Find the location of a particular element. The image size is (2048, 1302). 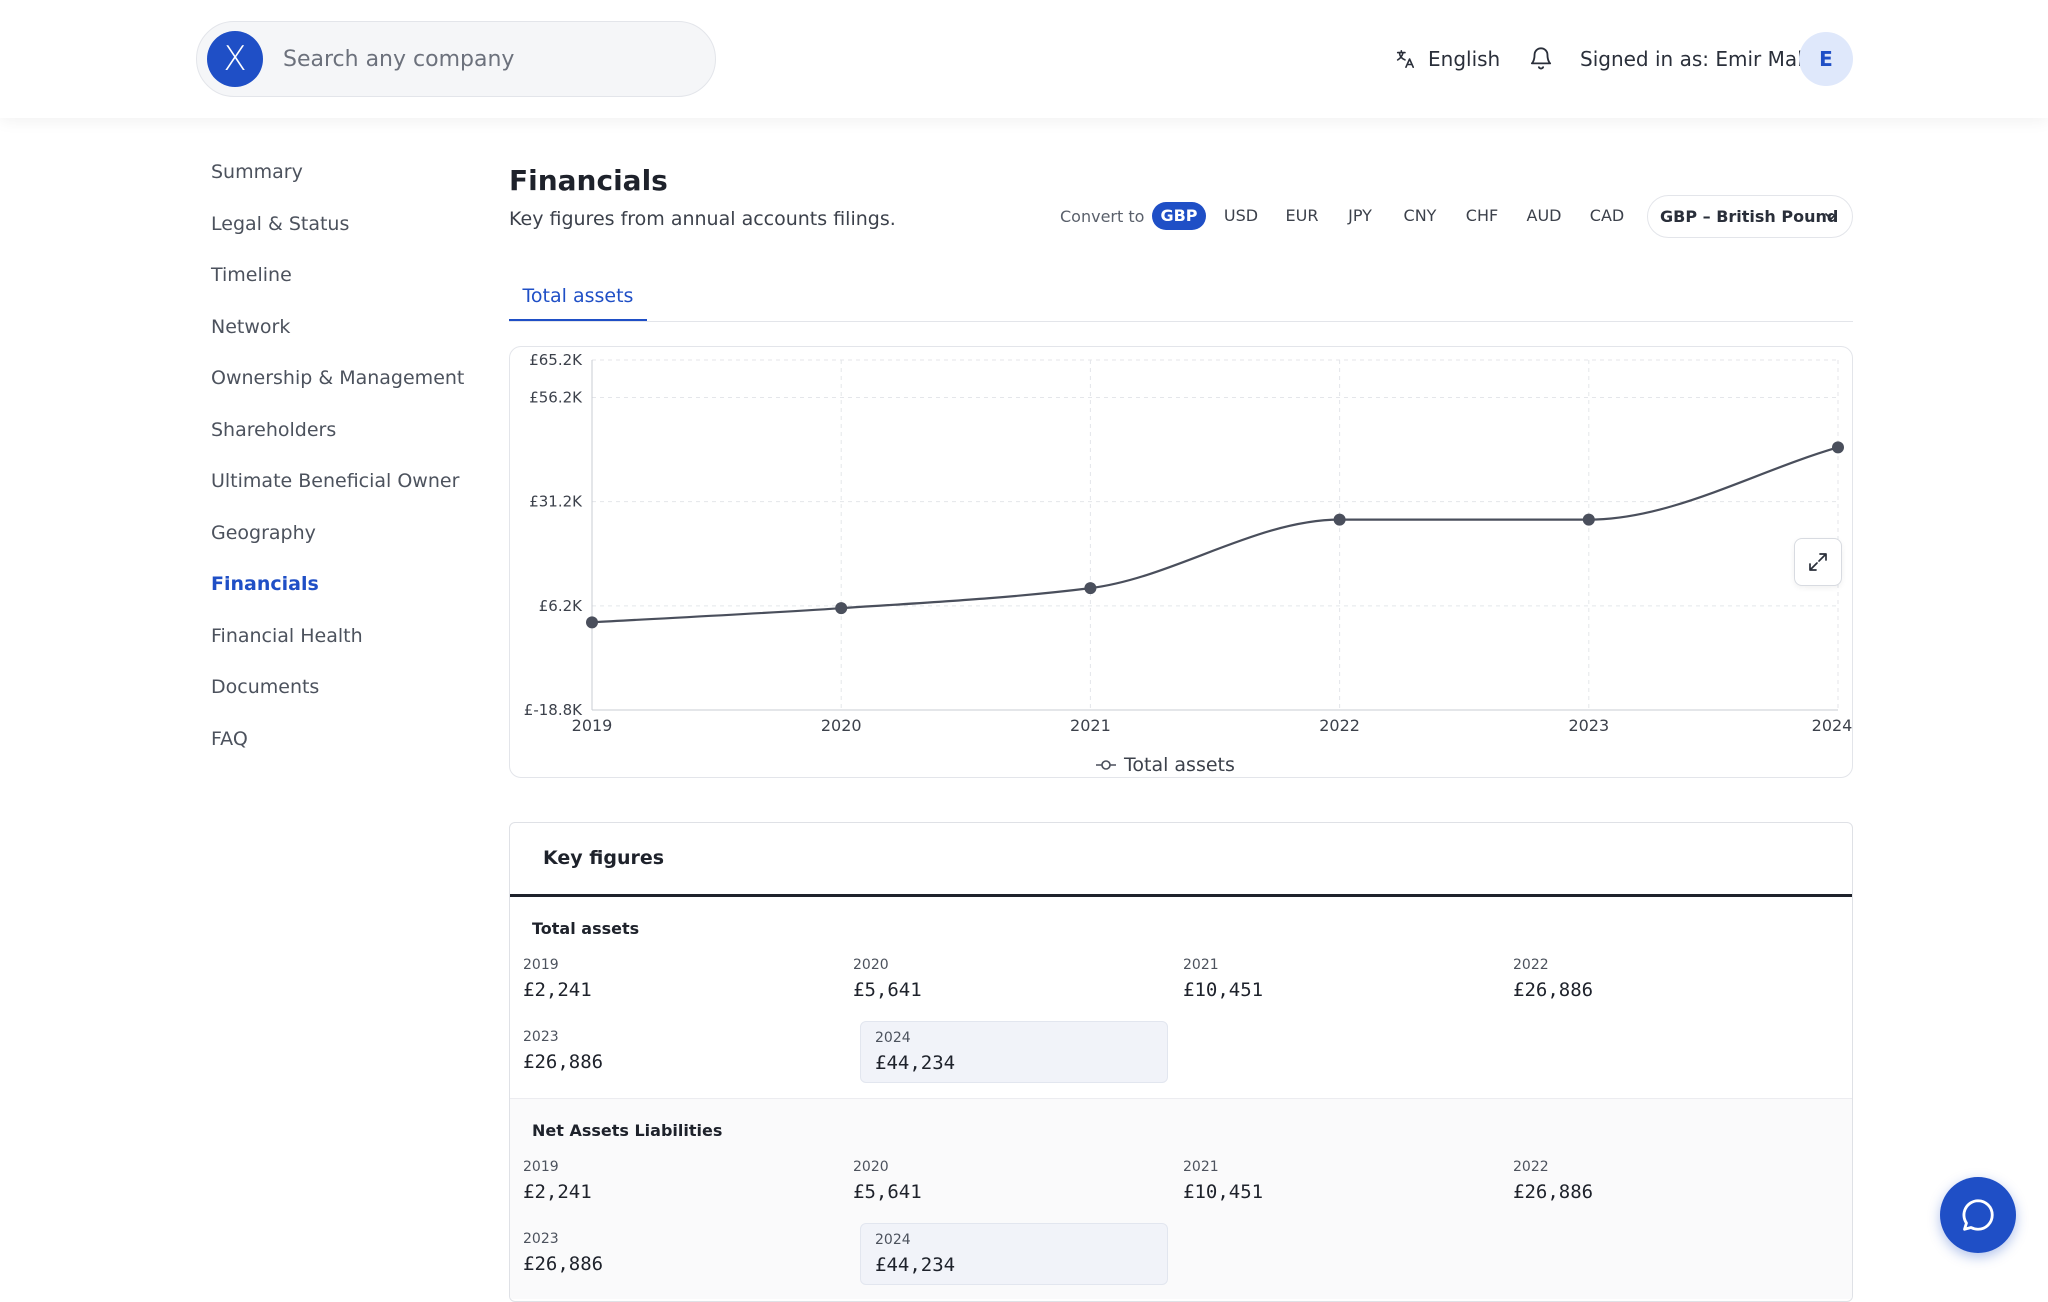

sidebar-item-network: Network is located at coordinates (251, 326).